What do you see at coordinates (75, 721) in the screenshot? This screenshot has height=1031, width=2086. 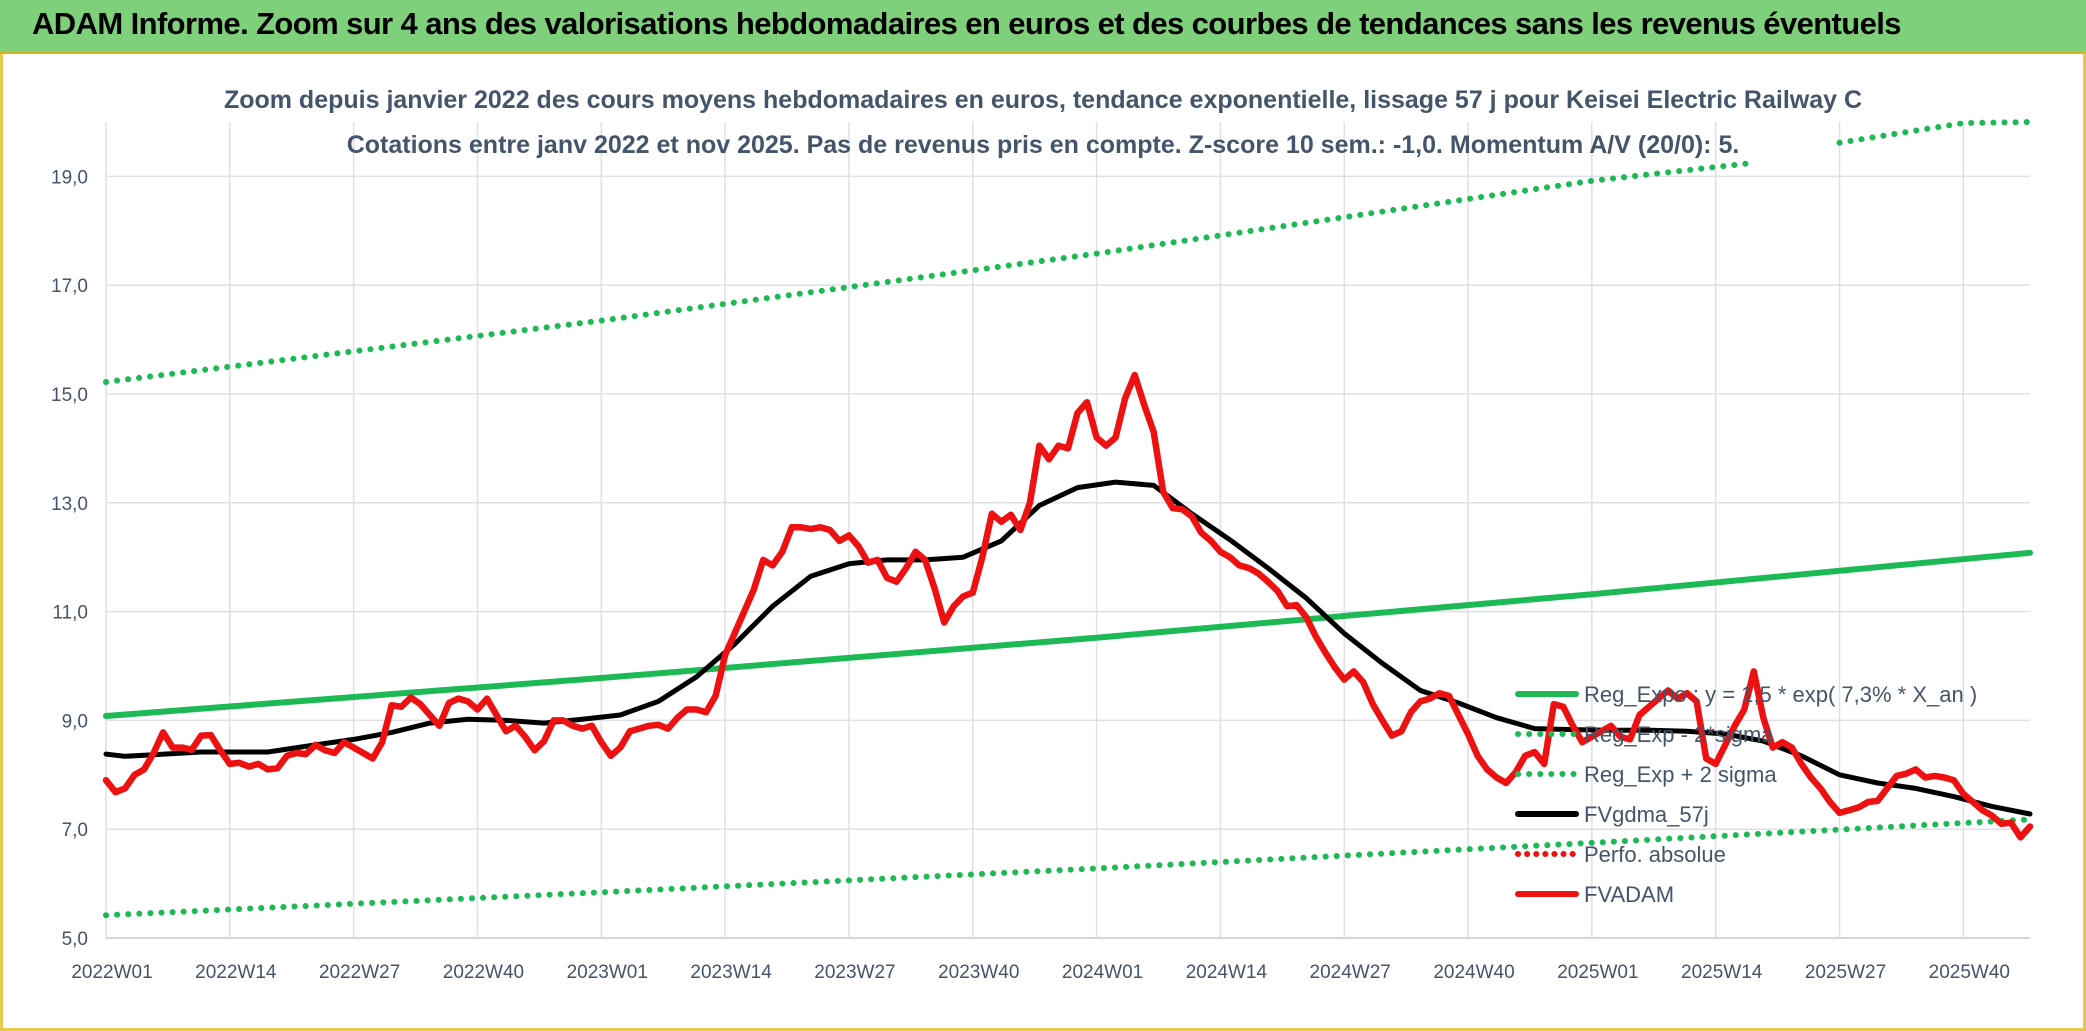 I see `y-tick-label: 9,0` at bounding box center [75, 721].